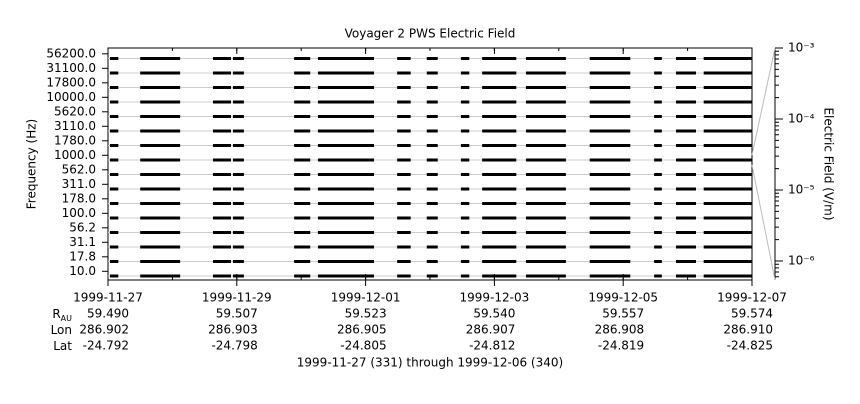  I want to click on y2-axis-label: Electric Field (V/m), so click(829, 163).